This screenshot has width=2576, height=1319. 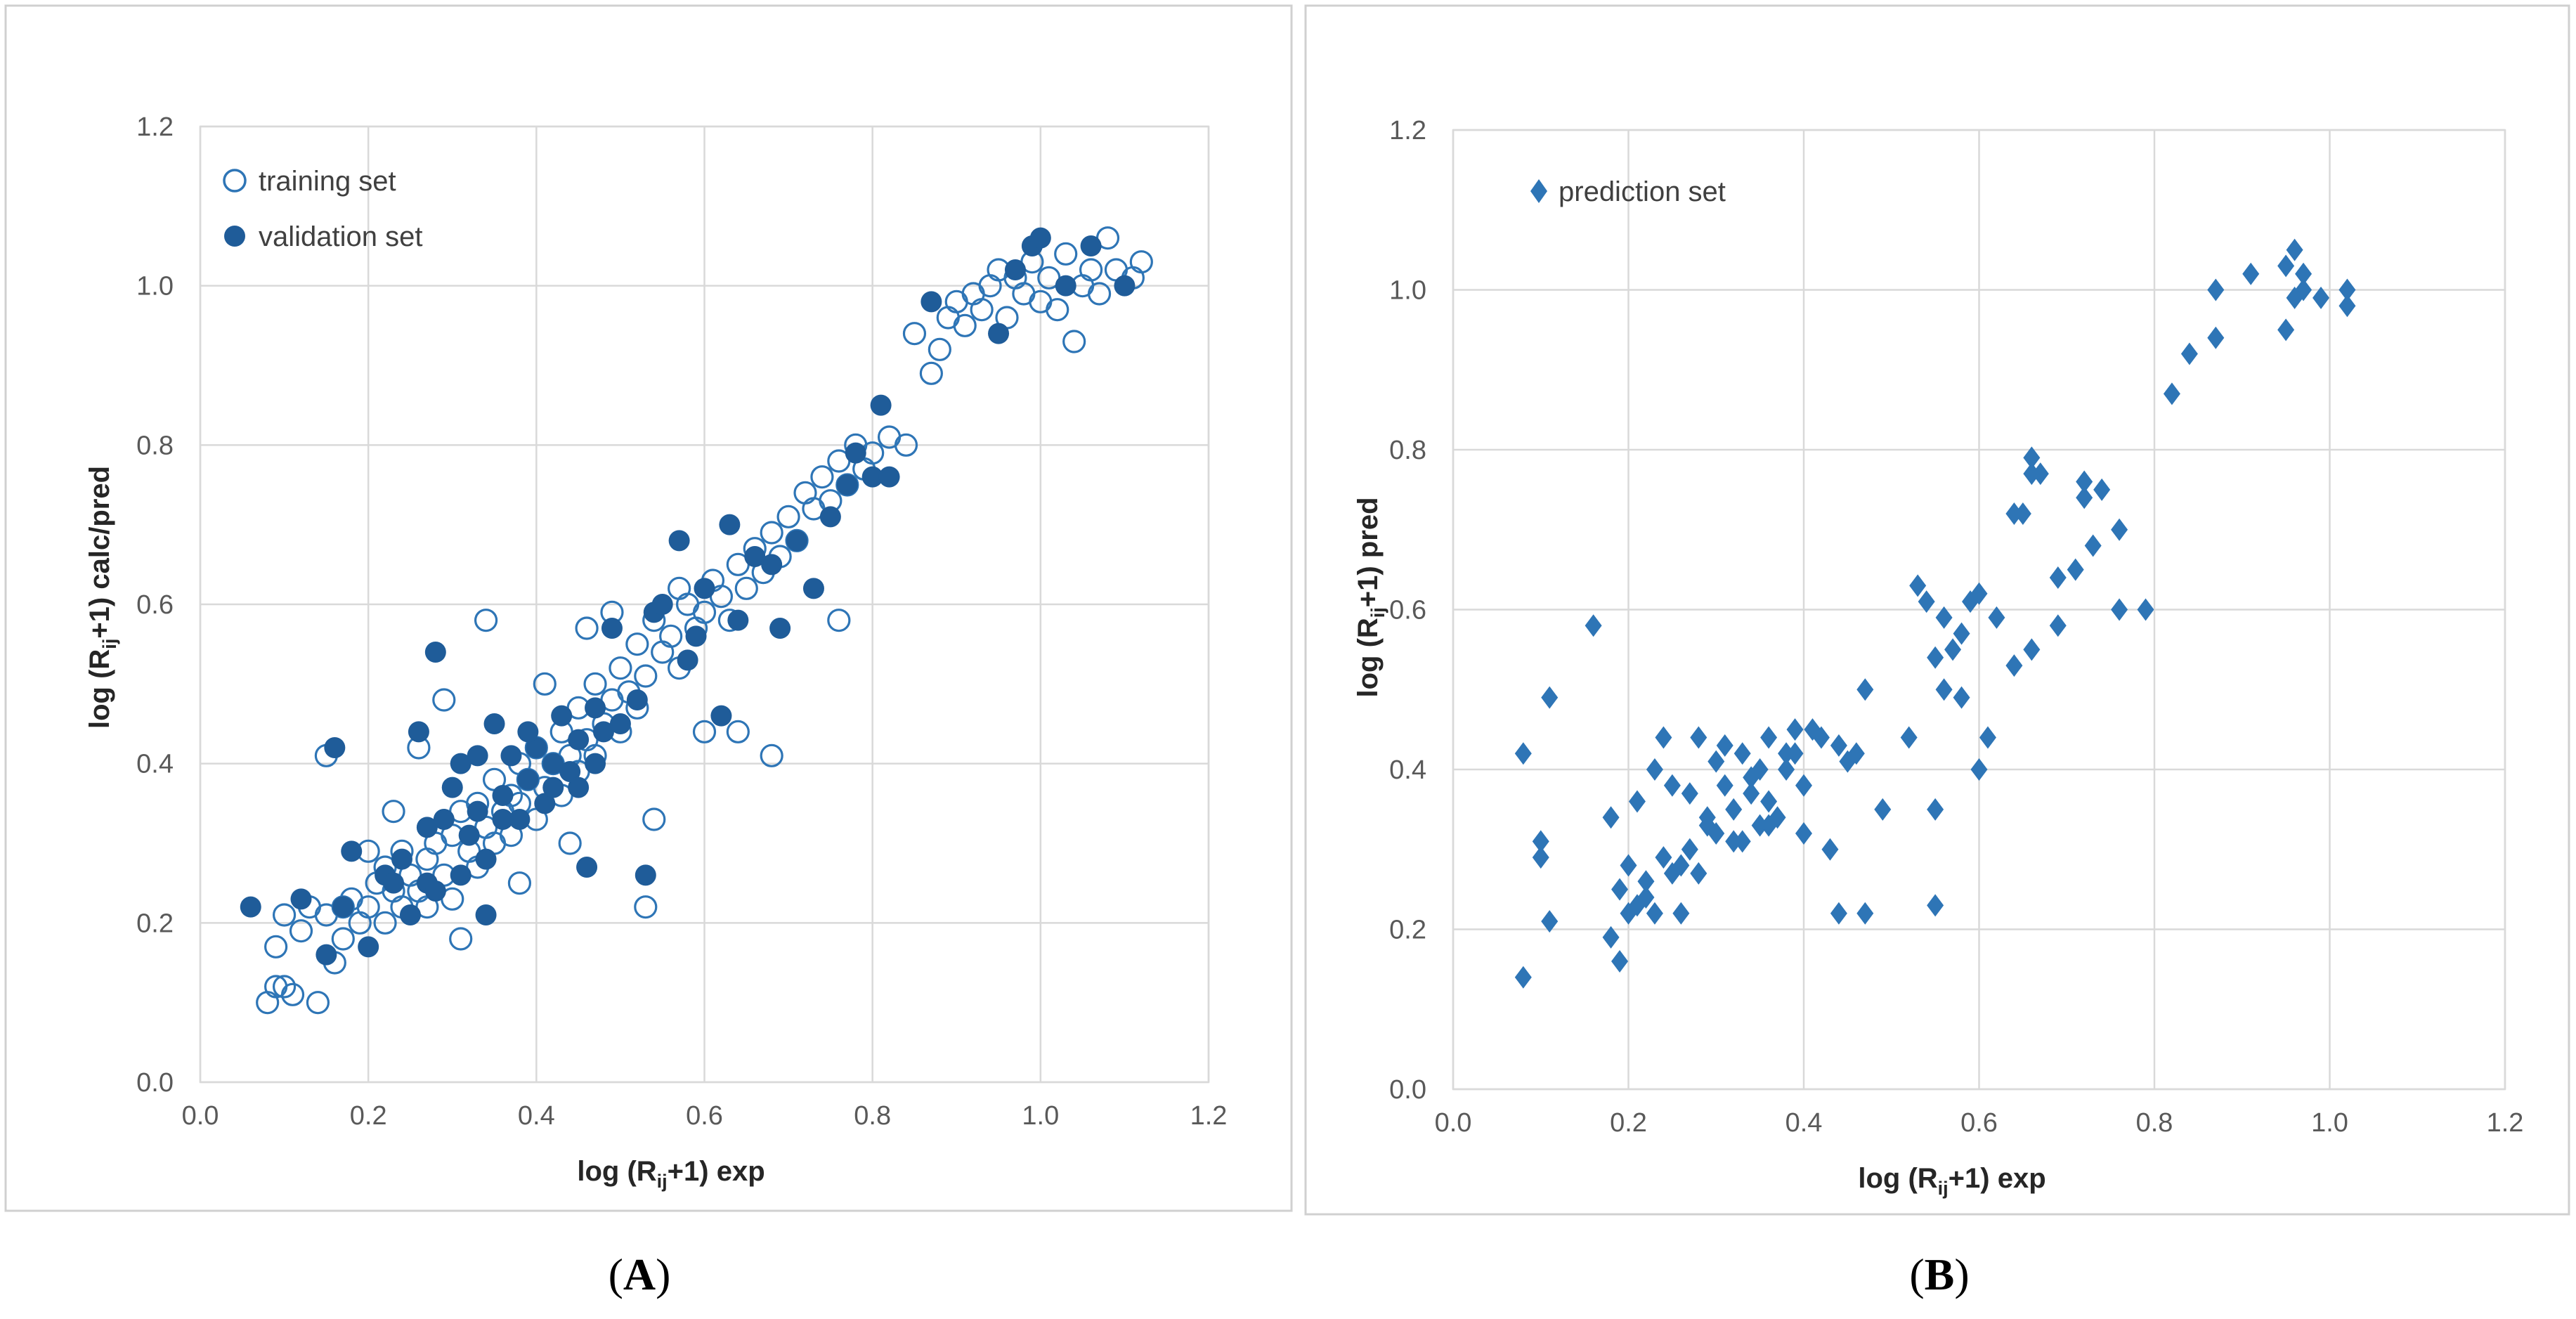 What do you see at coordinates (640, 1274) in the screenshot?
I see `panel-a-caption: (A)` at bounding box center [640, 1274].